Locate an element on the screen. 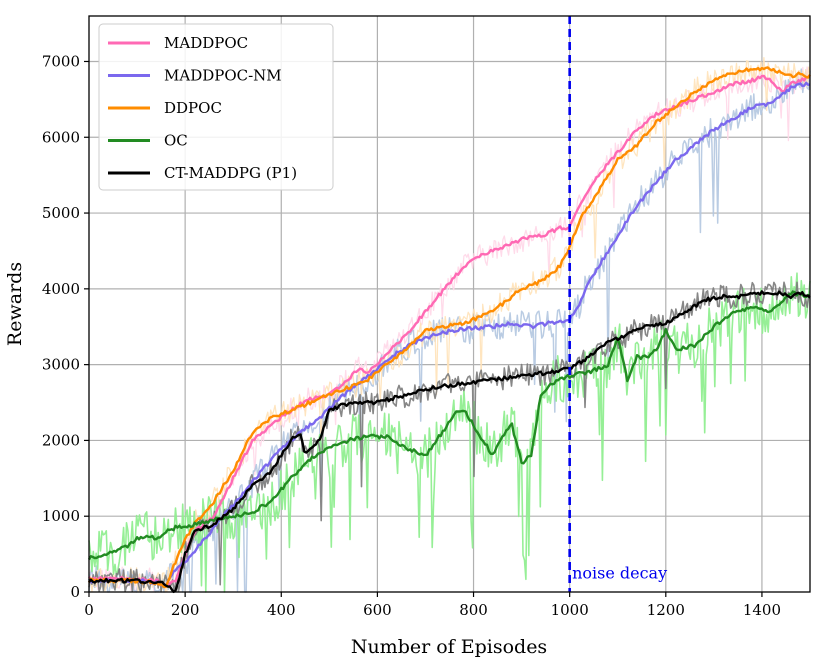  y-tick-label: 5000 is located at coordinates (61, 213).